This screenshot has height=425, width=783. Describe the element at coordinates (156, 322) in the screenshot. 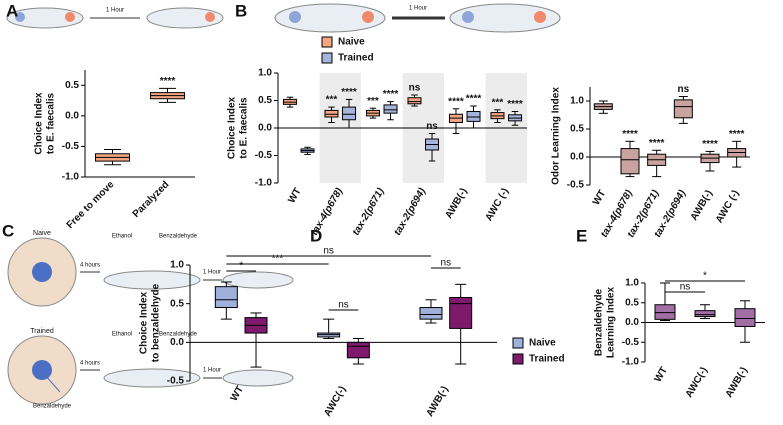

I see `y-axis-label: to benzaldehyde` at that location.